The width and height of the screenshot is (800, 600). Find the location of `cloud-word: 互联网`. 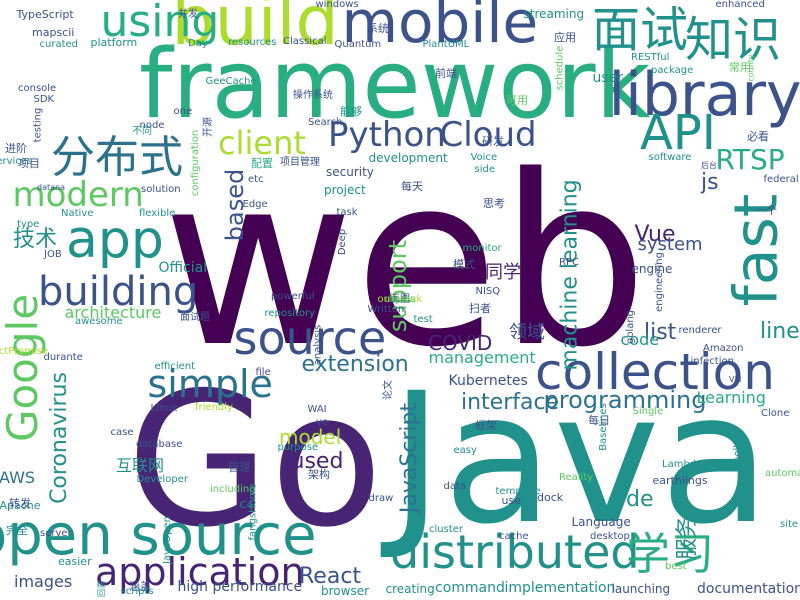

cloud-word: 互联网 is located at coordinates (140, 465).